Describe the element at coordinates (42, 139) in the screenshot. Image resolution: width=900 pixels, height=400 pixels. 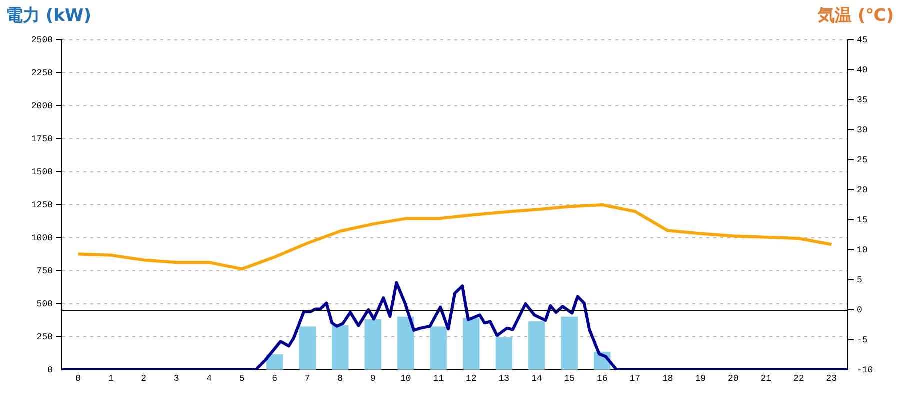
I see `y-tick-label: 1750` at that location.